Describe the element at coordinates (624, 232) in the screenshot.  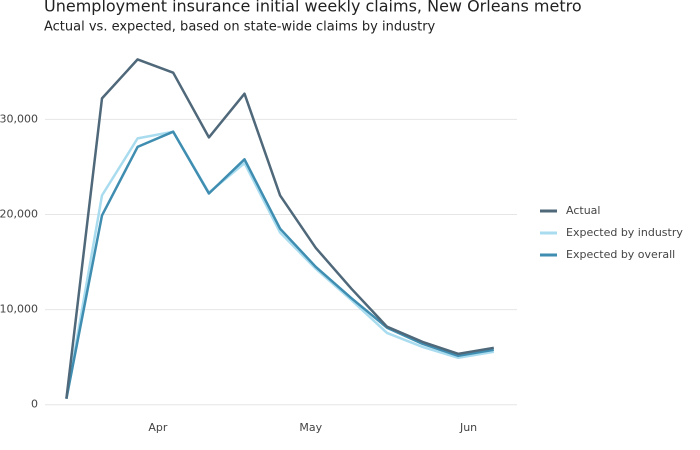
I see `legend-label: Expected by industry` at that location.